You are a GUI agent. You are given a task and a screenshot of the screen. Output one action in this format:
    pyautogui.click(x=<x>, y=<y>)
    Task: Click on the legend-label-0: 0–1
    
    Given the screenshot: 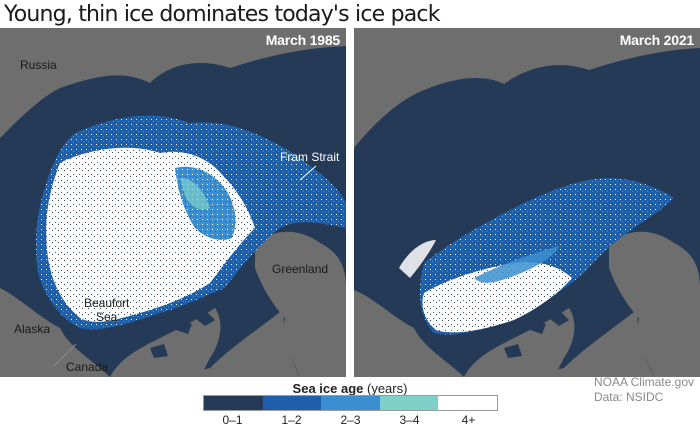 What is the action you would take?
    pyautogui.click(x=232, y=420)
    